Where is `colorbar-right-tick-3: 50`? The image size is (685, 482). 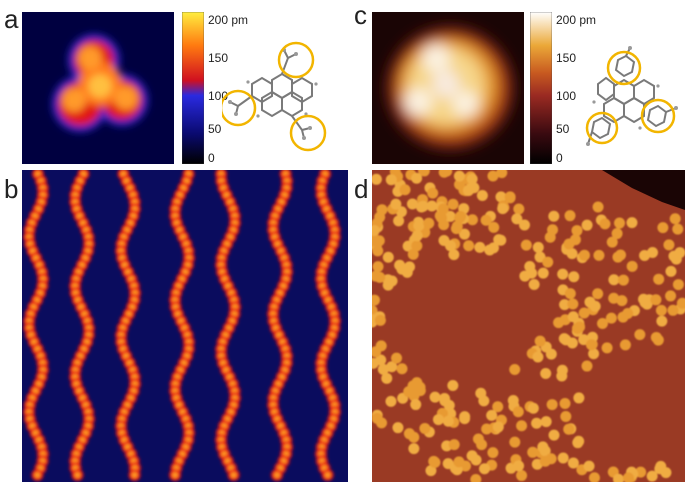
colorbar-right-tick-3: 50 is located at coordinates (563, 129).